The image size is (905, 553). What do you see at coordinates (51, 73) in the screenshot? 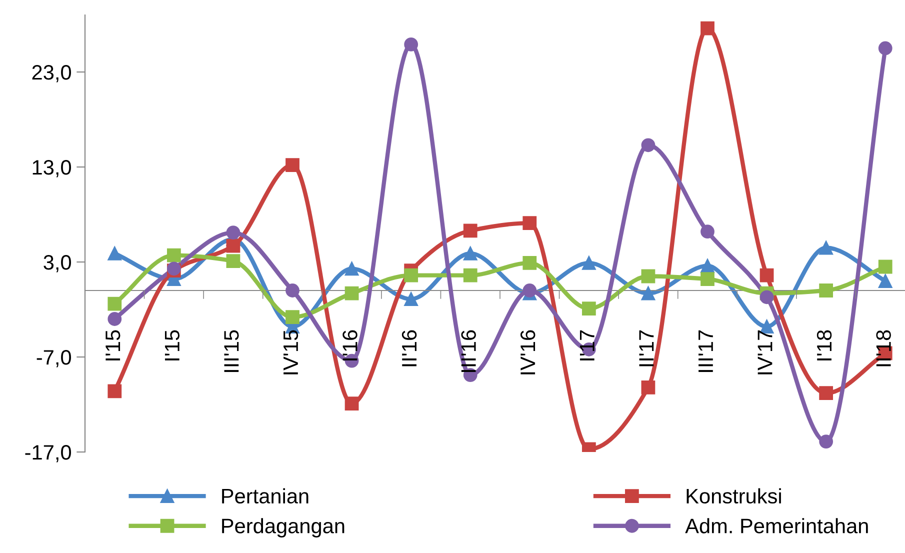
I see `y-tick-label: 23,0` at bounding box center [51, 73].